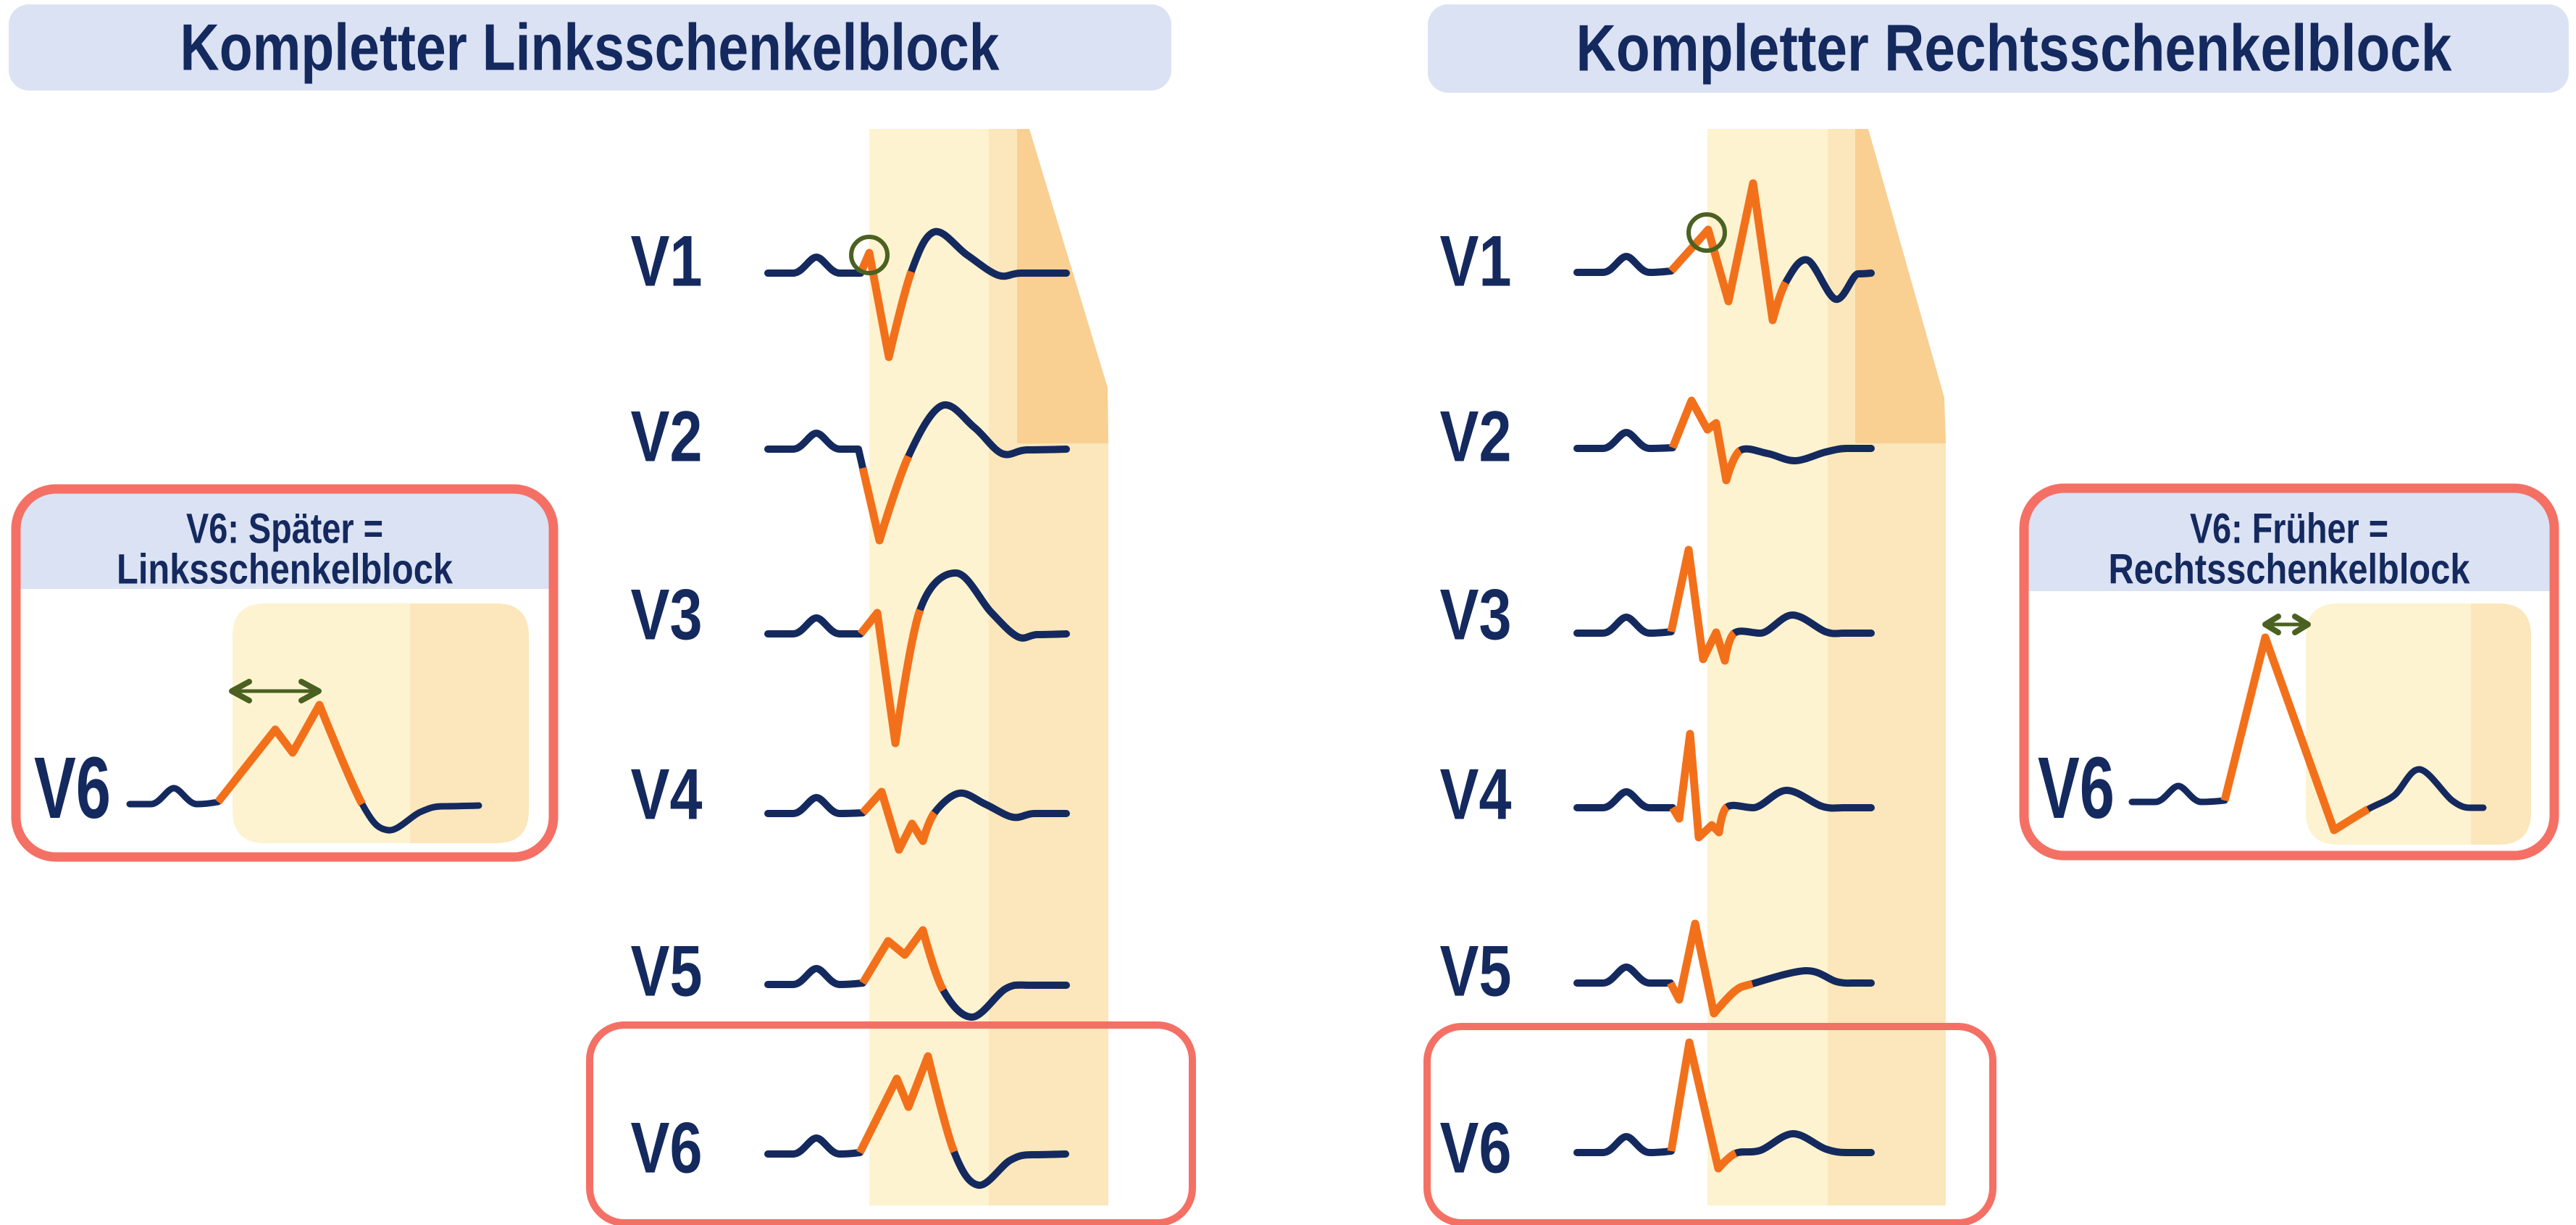 This screenshot has height=1225, width=2576. What do you see at coordinates (285, 569) in the screenshot?
I see `svg-text: Linksschenkelblock` at bounding box center [285, 569].